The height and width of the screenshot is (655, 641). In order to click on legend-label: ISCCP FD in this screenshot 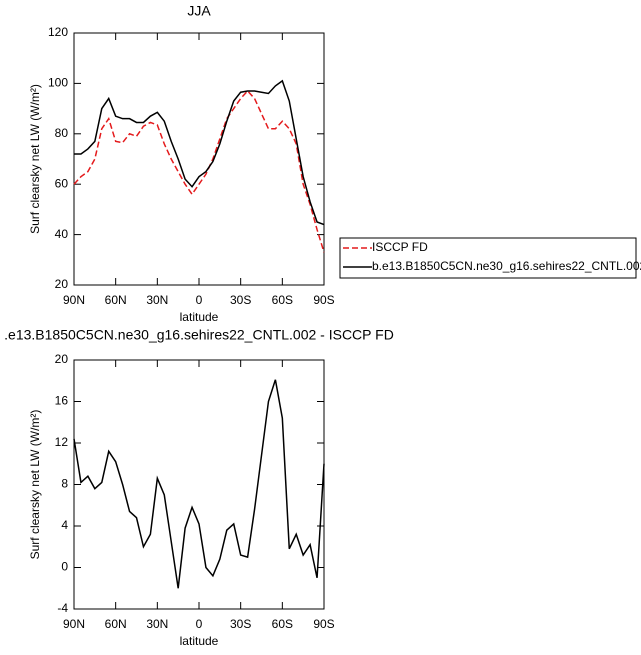, I will do `click(400, 247)`.